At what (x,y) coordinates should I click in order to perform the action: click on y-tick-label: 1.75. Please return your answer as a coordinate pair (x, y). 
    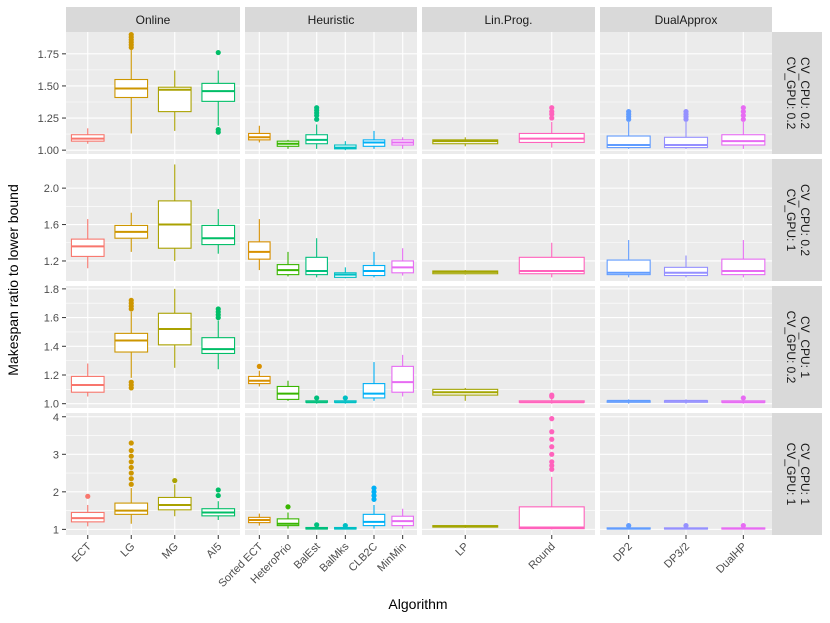
    Looking at the image, I should click on (48, 55).